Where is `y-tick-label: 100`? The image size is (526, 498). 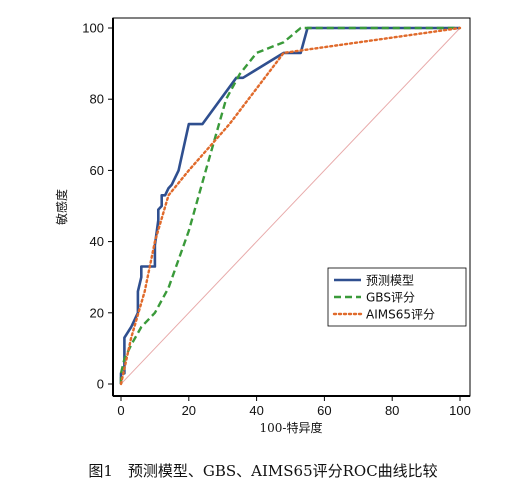 y-tick-label: 100 is located at coordinates (93, 28).